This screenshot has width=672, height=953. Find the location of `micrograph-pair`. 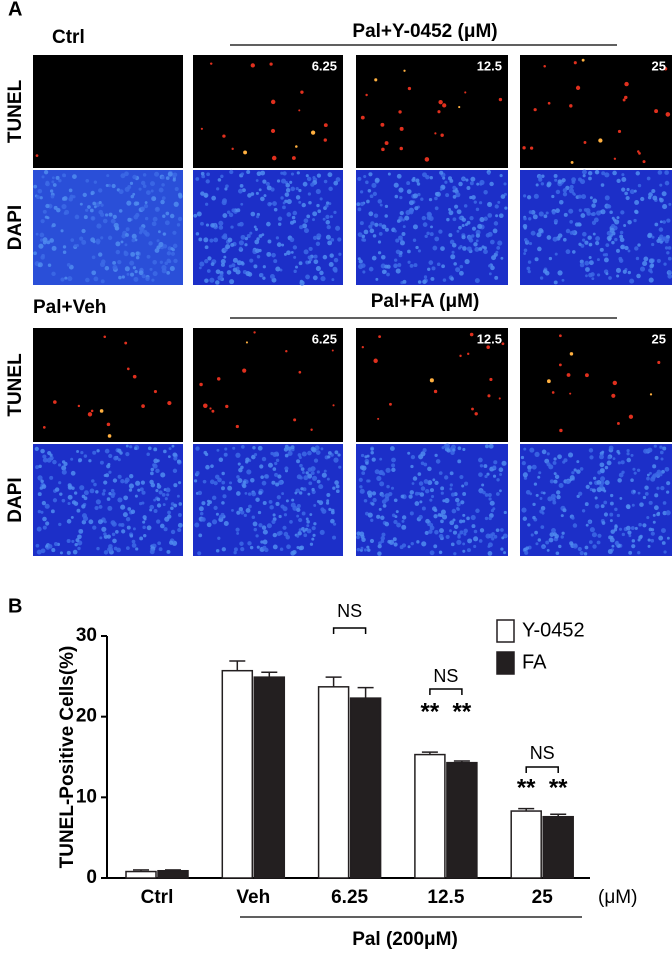

micrograph-pair is located at coordinates (596, 442).